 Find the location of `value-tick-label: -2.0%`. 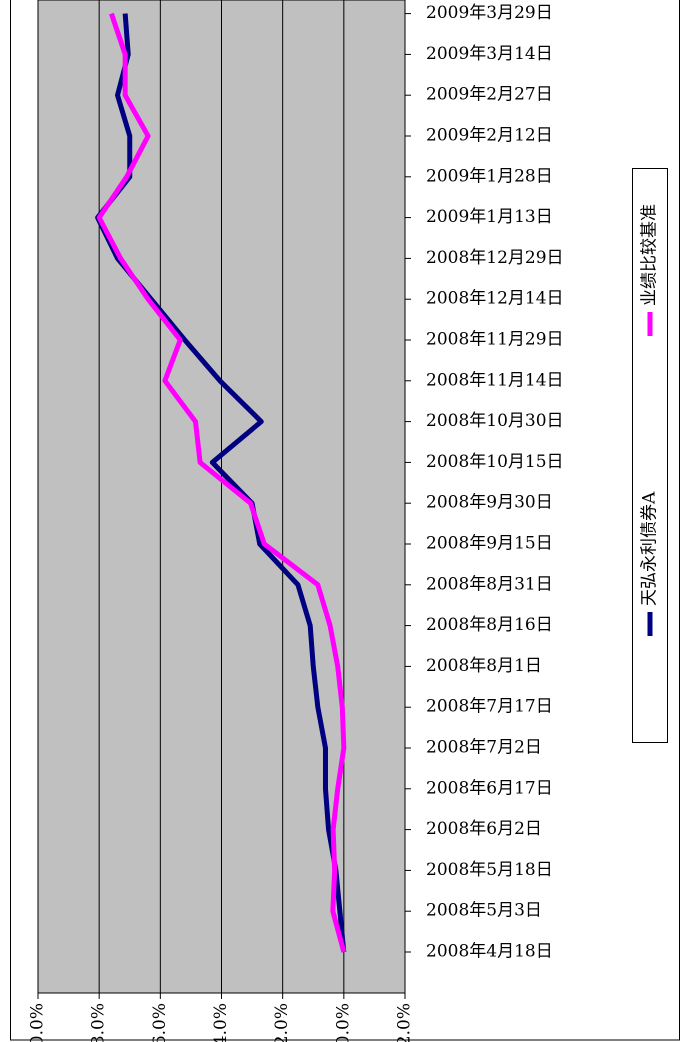

value-tick-label: -2.0% is located at coordinates (405, 1022).